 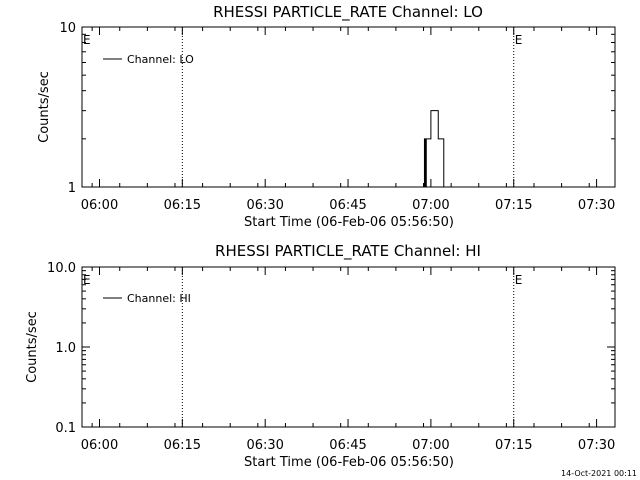 What do you see at coordinates (348, 251) in the screenshot?
I see `chart-title: RHESSI PARTICLE_RATE Channel: HI` at bounding box center [348, 251].